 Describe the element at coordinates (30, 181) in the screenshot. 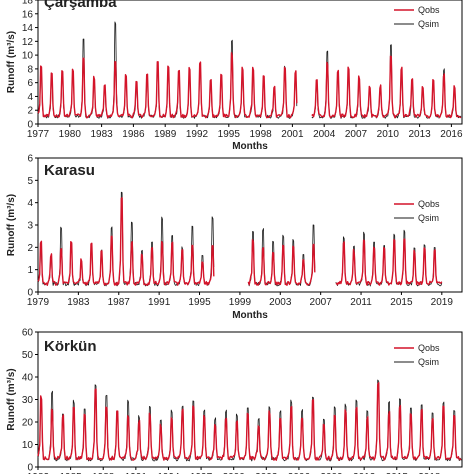

I see `y-tick-label: 5` at that location.